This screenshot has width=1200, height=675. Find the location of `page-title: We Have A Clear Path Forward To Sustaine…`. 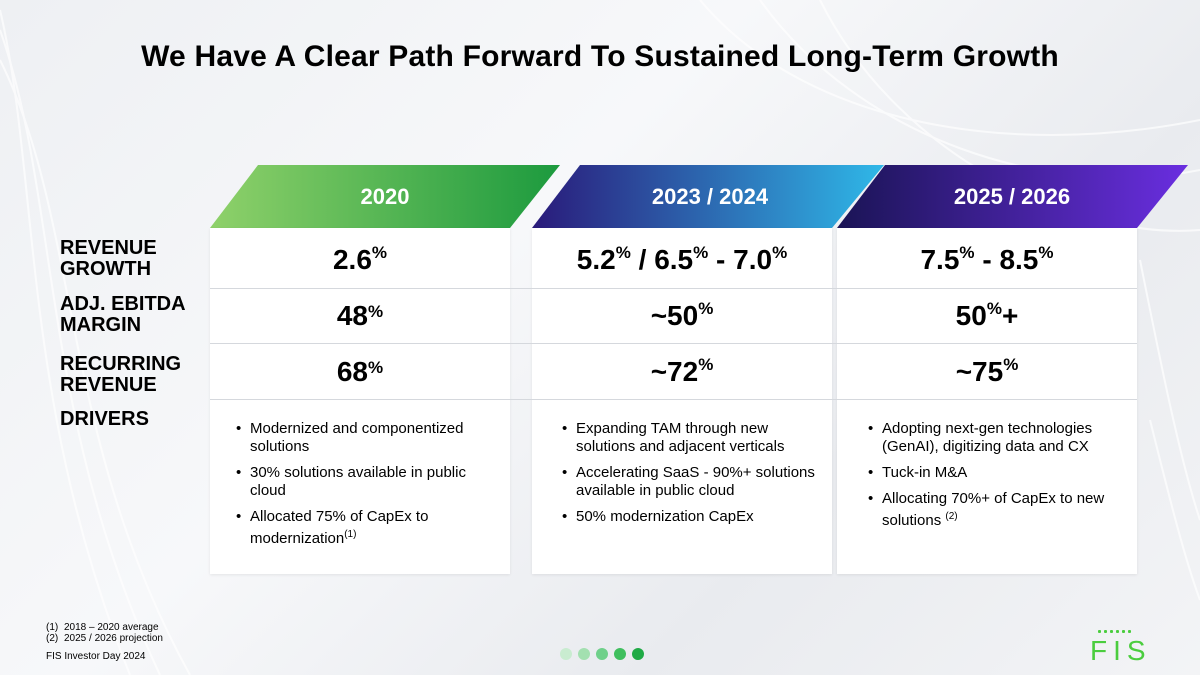

page-title: We Have A Clear Path Forward To Sustaine… is located at coordinates (600, 56).